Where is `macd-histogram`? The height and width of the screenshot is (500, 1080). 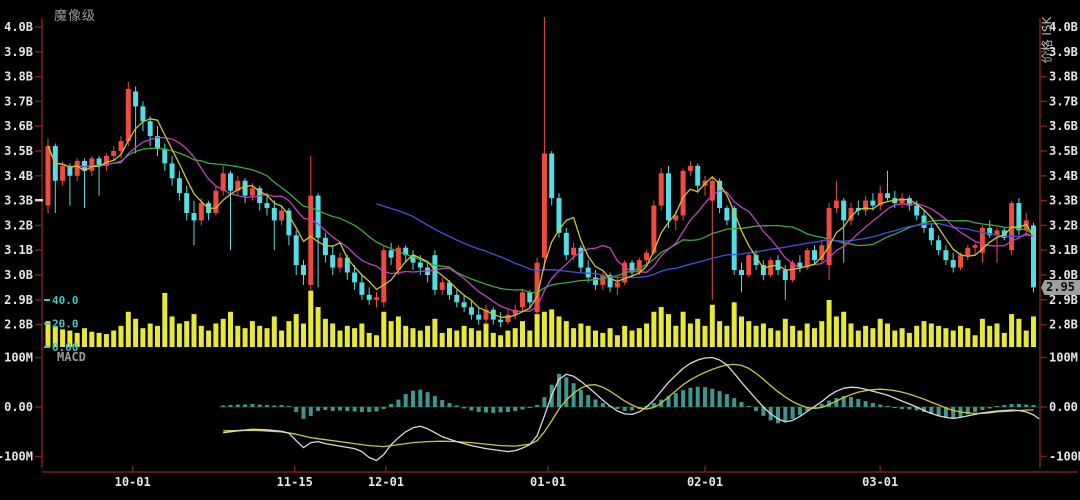 macd-histogram is located at coordinates (628, 398).